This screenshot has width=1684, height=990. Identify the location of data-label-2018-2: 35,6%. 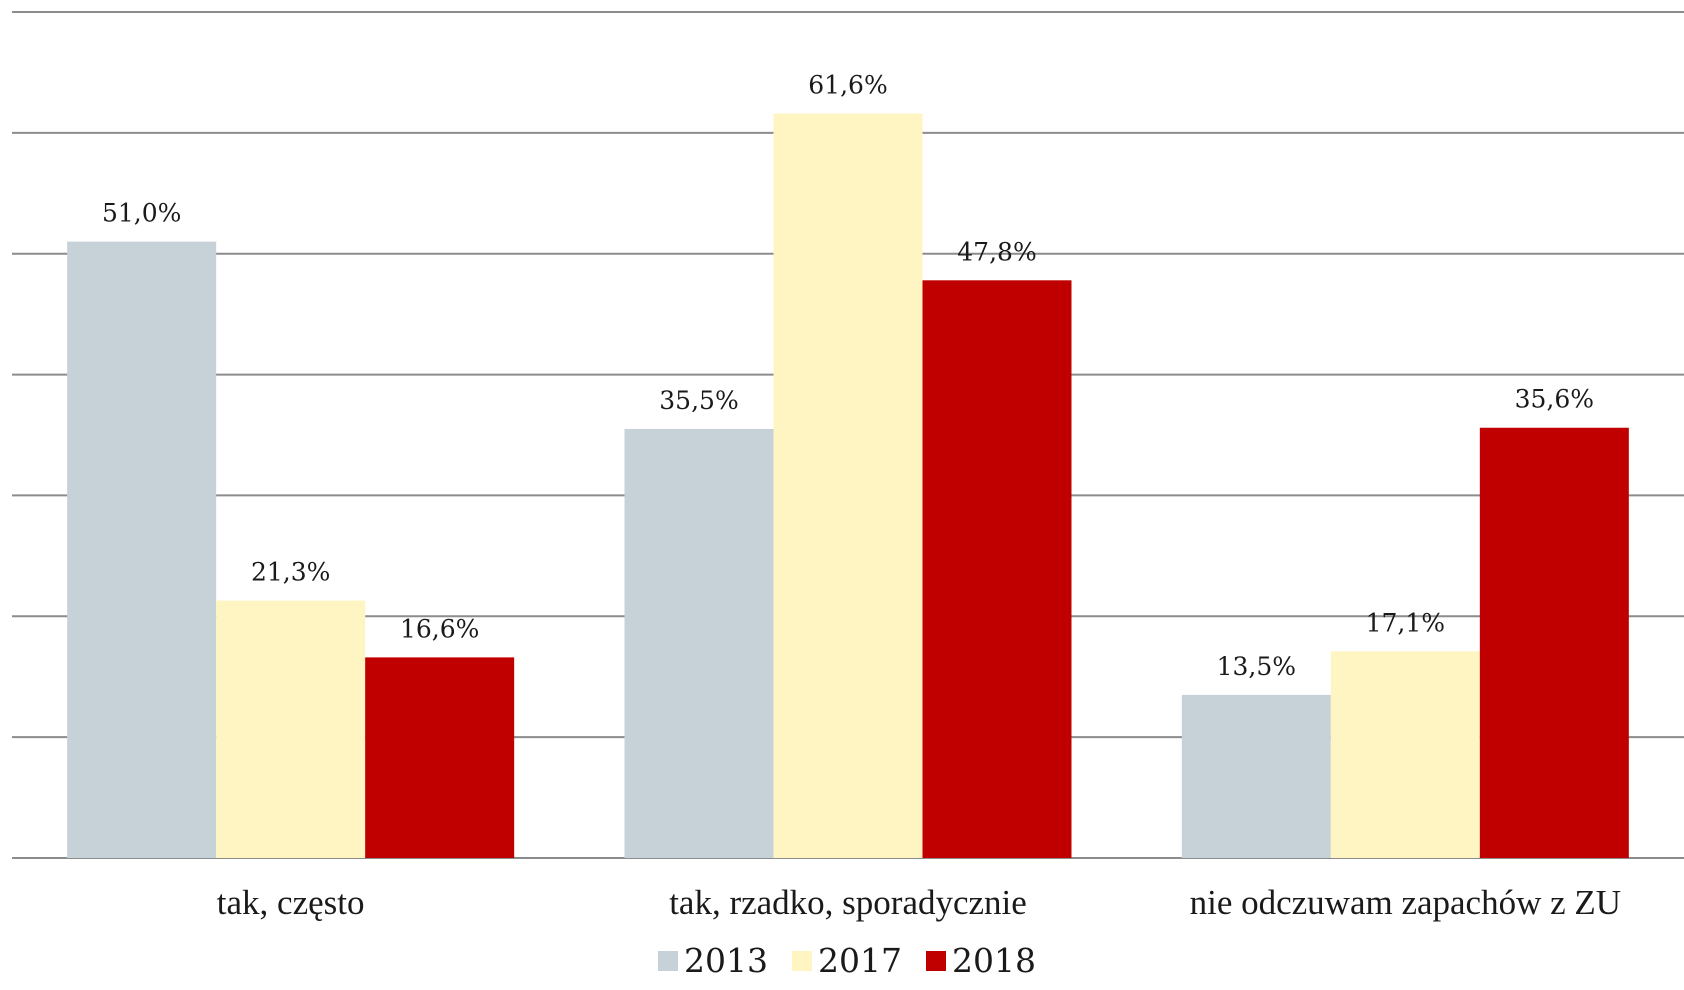
(1554, 399).